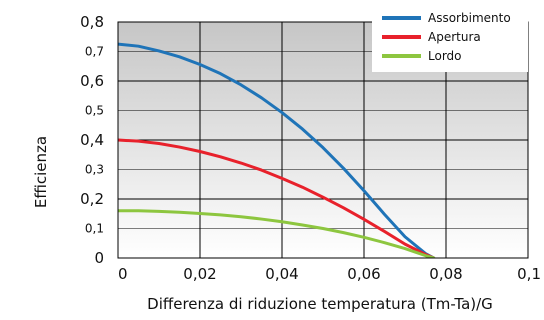  What do you see at coordinates (94, 111) in the screenshot?
I see `y-tick-label: 0,5` at bounding box center [94, 111].